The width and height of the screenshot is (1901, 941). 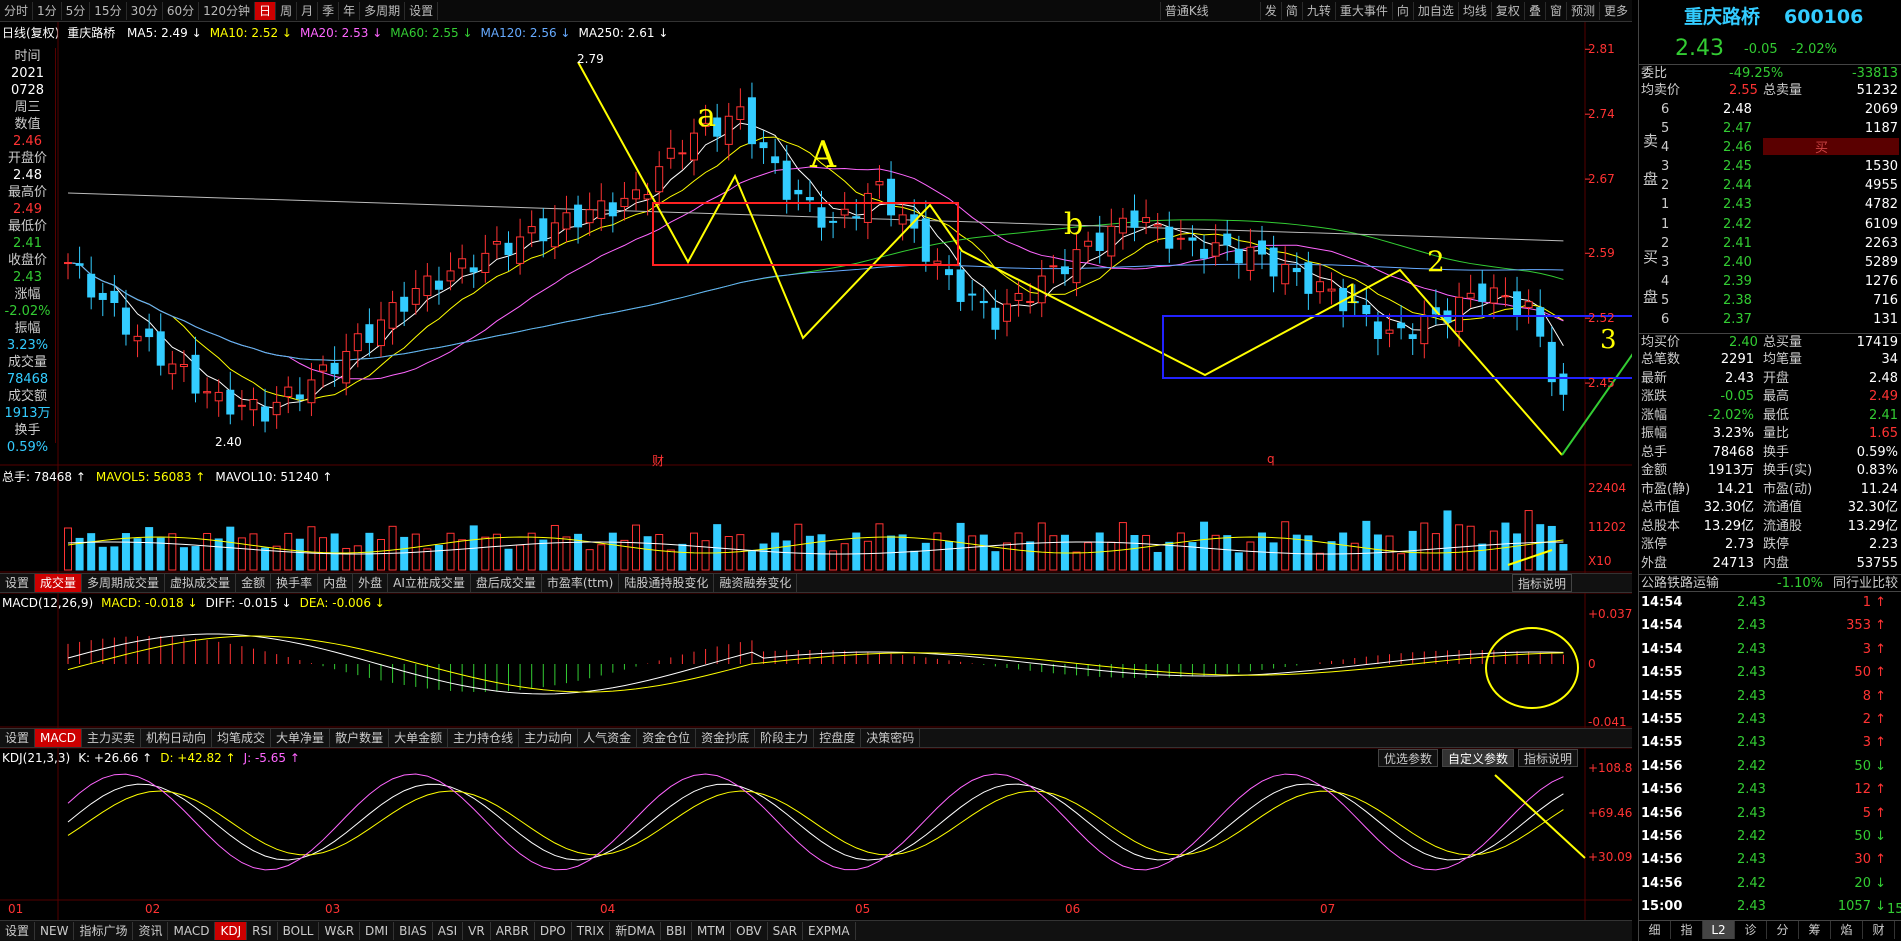 What do you see at coordinates (1474, 11) in the screenshot?
I see `toolbar-btn-6: 均线` at bounding box center [1474, 11].